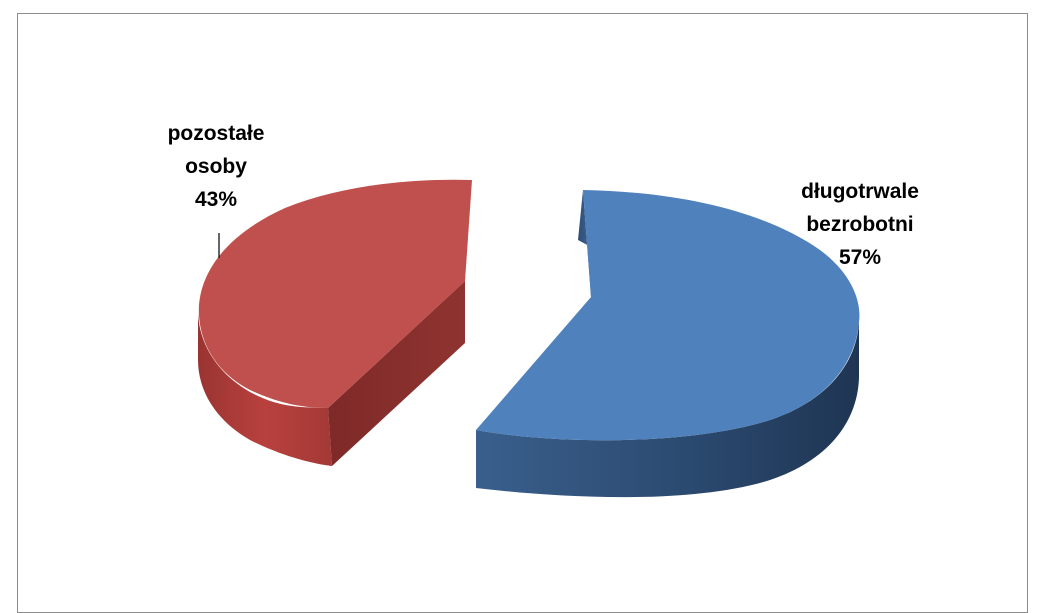  I want to click on label-line: pozostałe, so click(216, 133).